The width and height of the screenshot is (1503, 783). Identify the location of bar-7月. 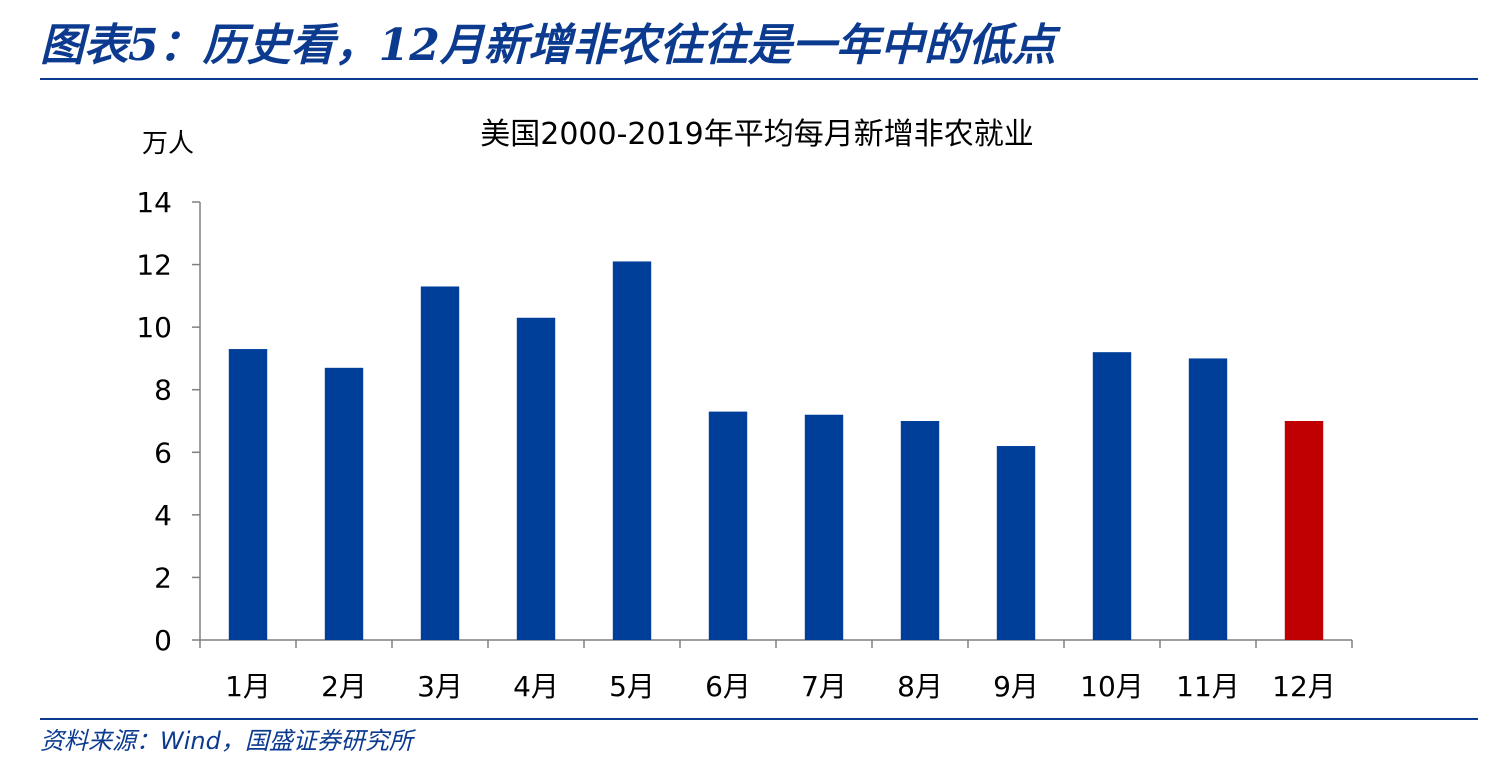
(824, 527).